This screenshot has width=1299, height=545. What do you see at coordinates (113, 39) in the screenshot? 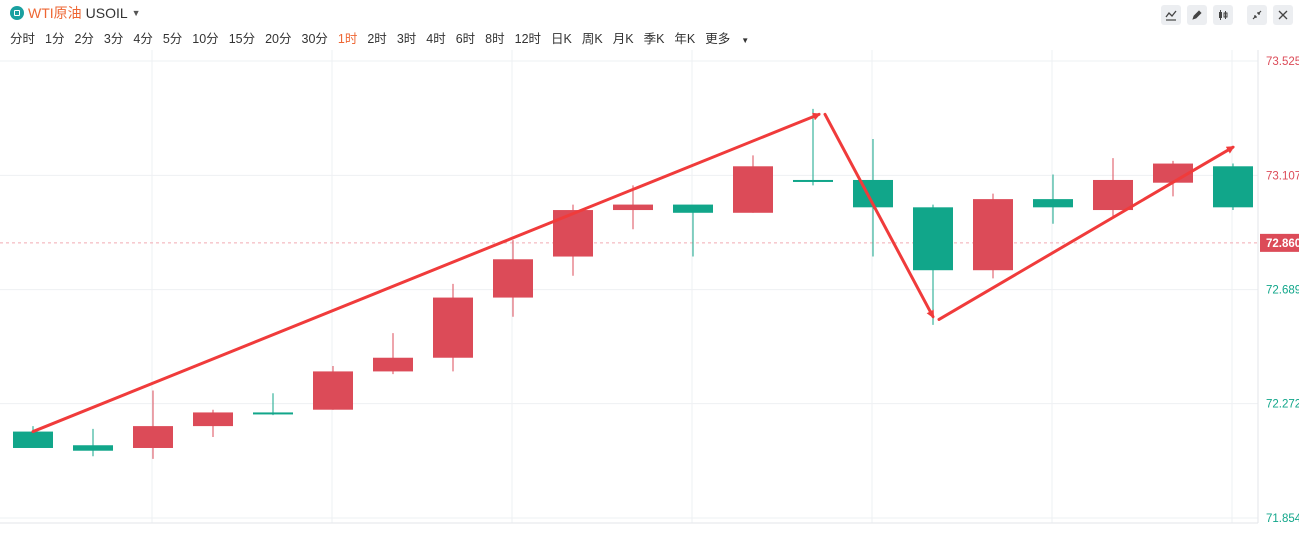
I see `period-tab: 3分` at bounding box center [113, 39].